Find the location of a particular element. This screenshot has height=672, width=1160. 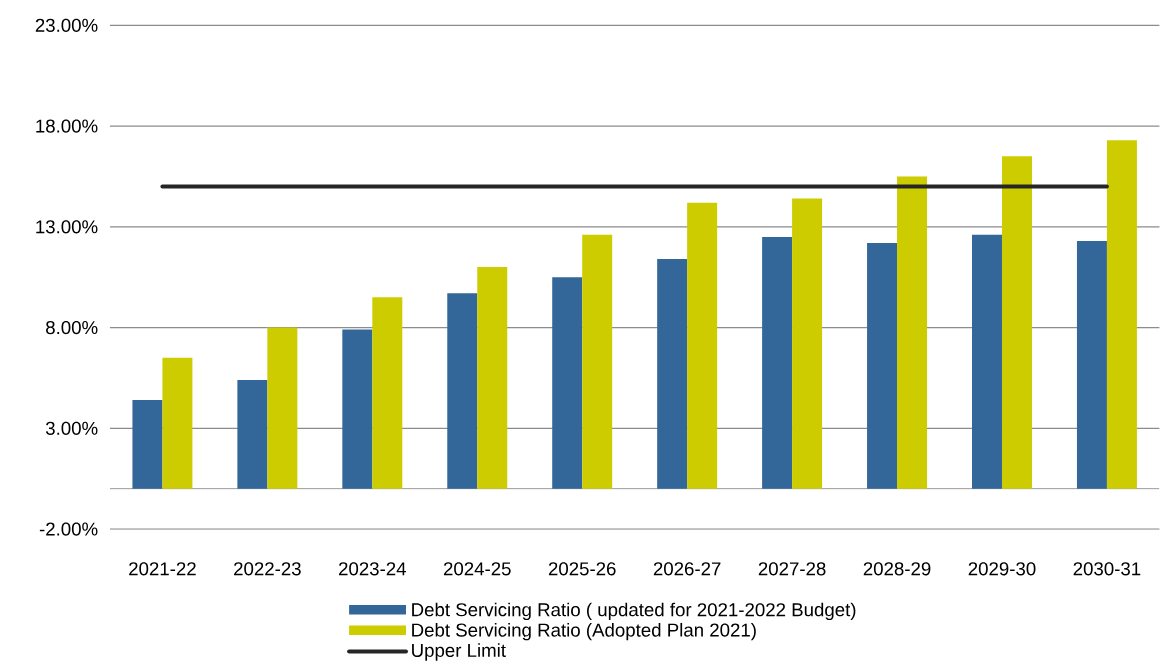

x-tick-label: 2026-27 is located at coordinates (687, 569).